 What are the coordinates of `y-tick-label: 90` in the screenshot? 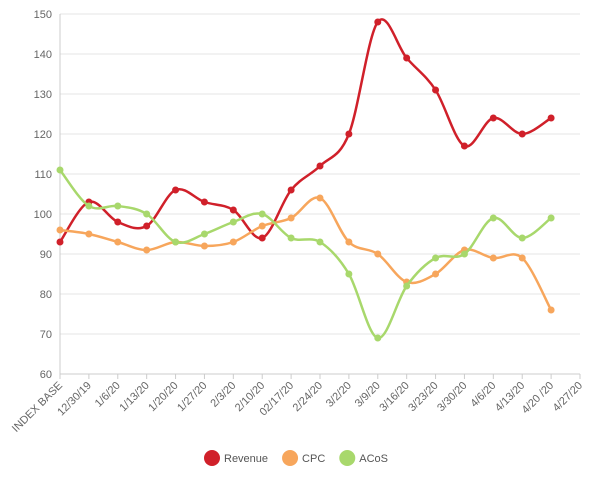 It's located at (46, 255).